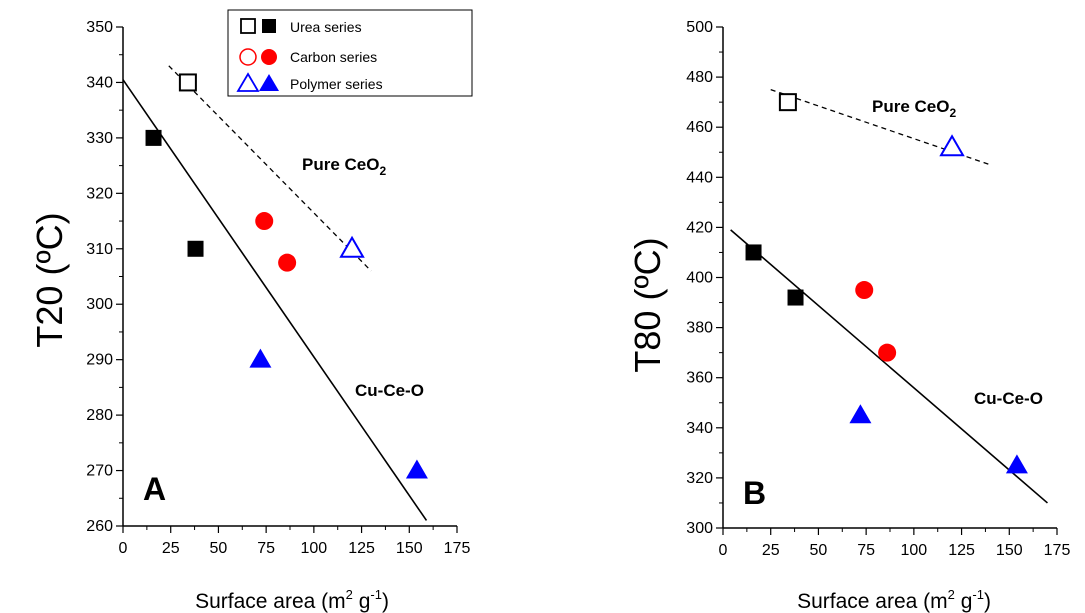 Image resolution: width=1085 pixels, height=613 pixels. I want to click on y-tick-label-a-280: 280, so click(99, 415).